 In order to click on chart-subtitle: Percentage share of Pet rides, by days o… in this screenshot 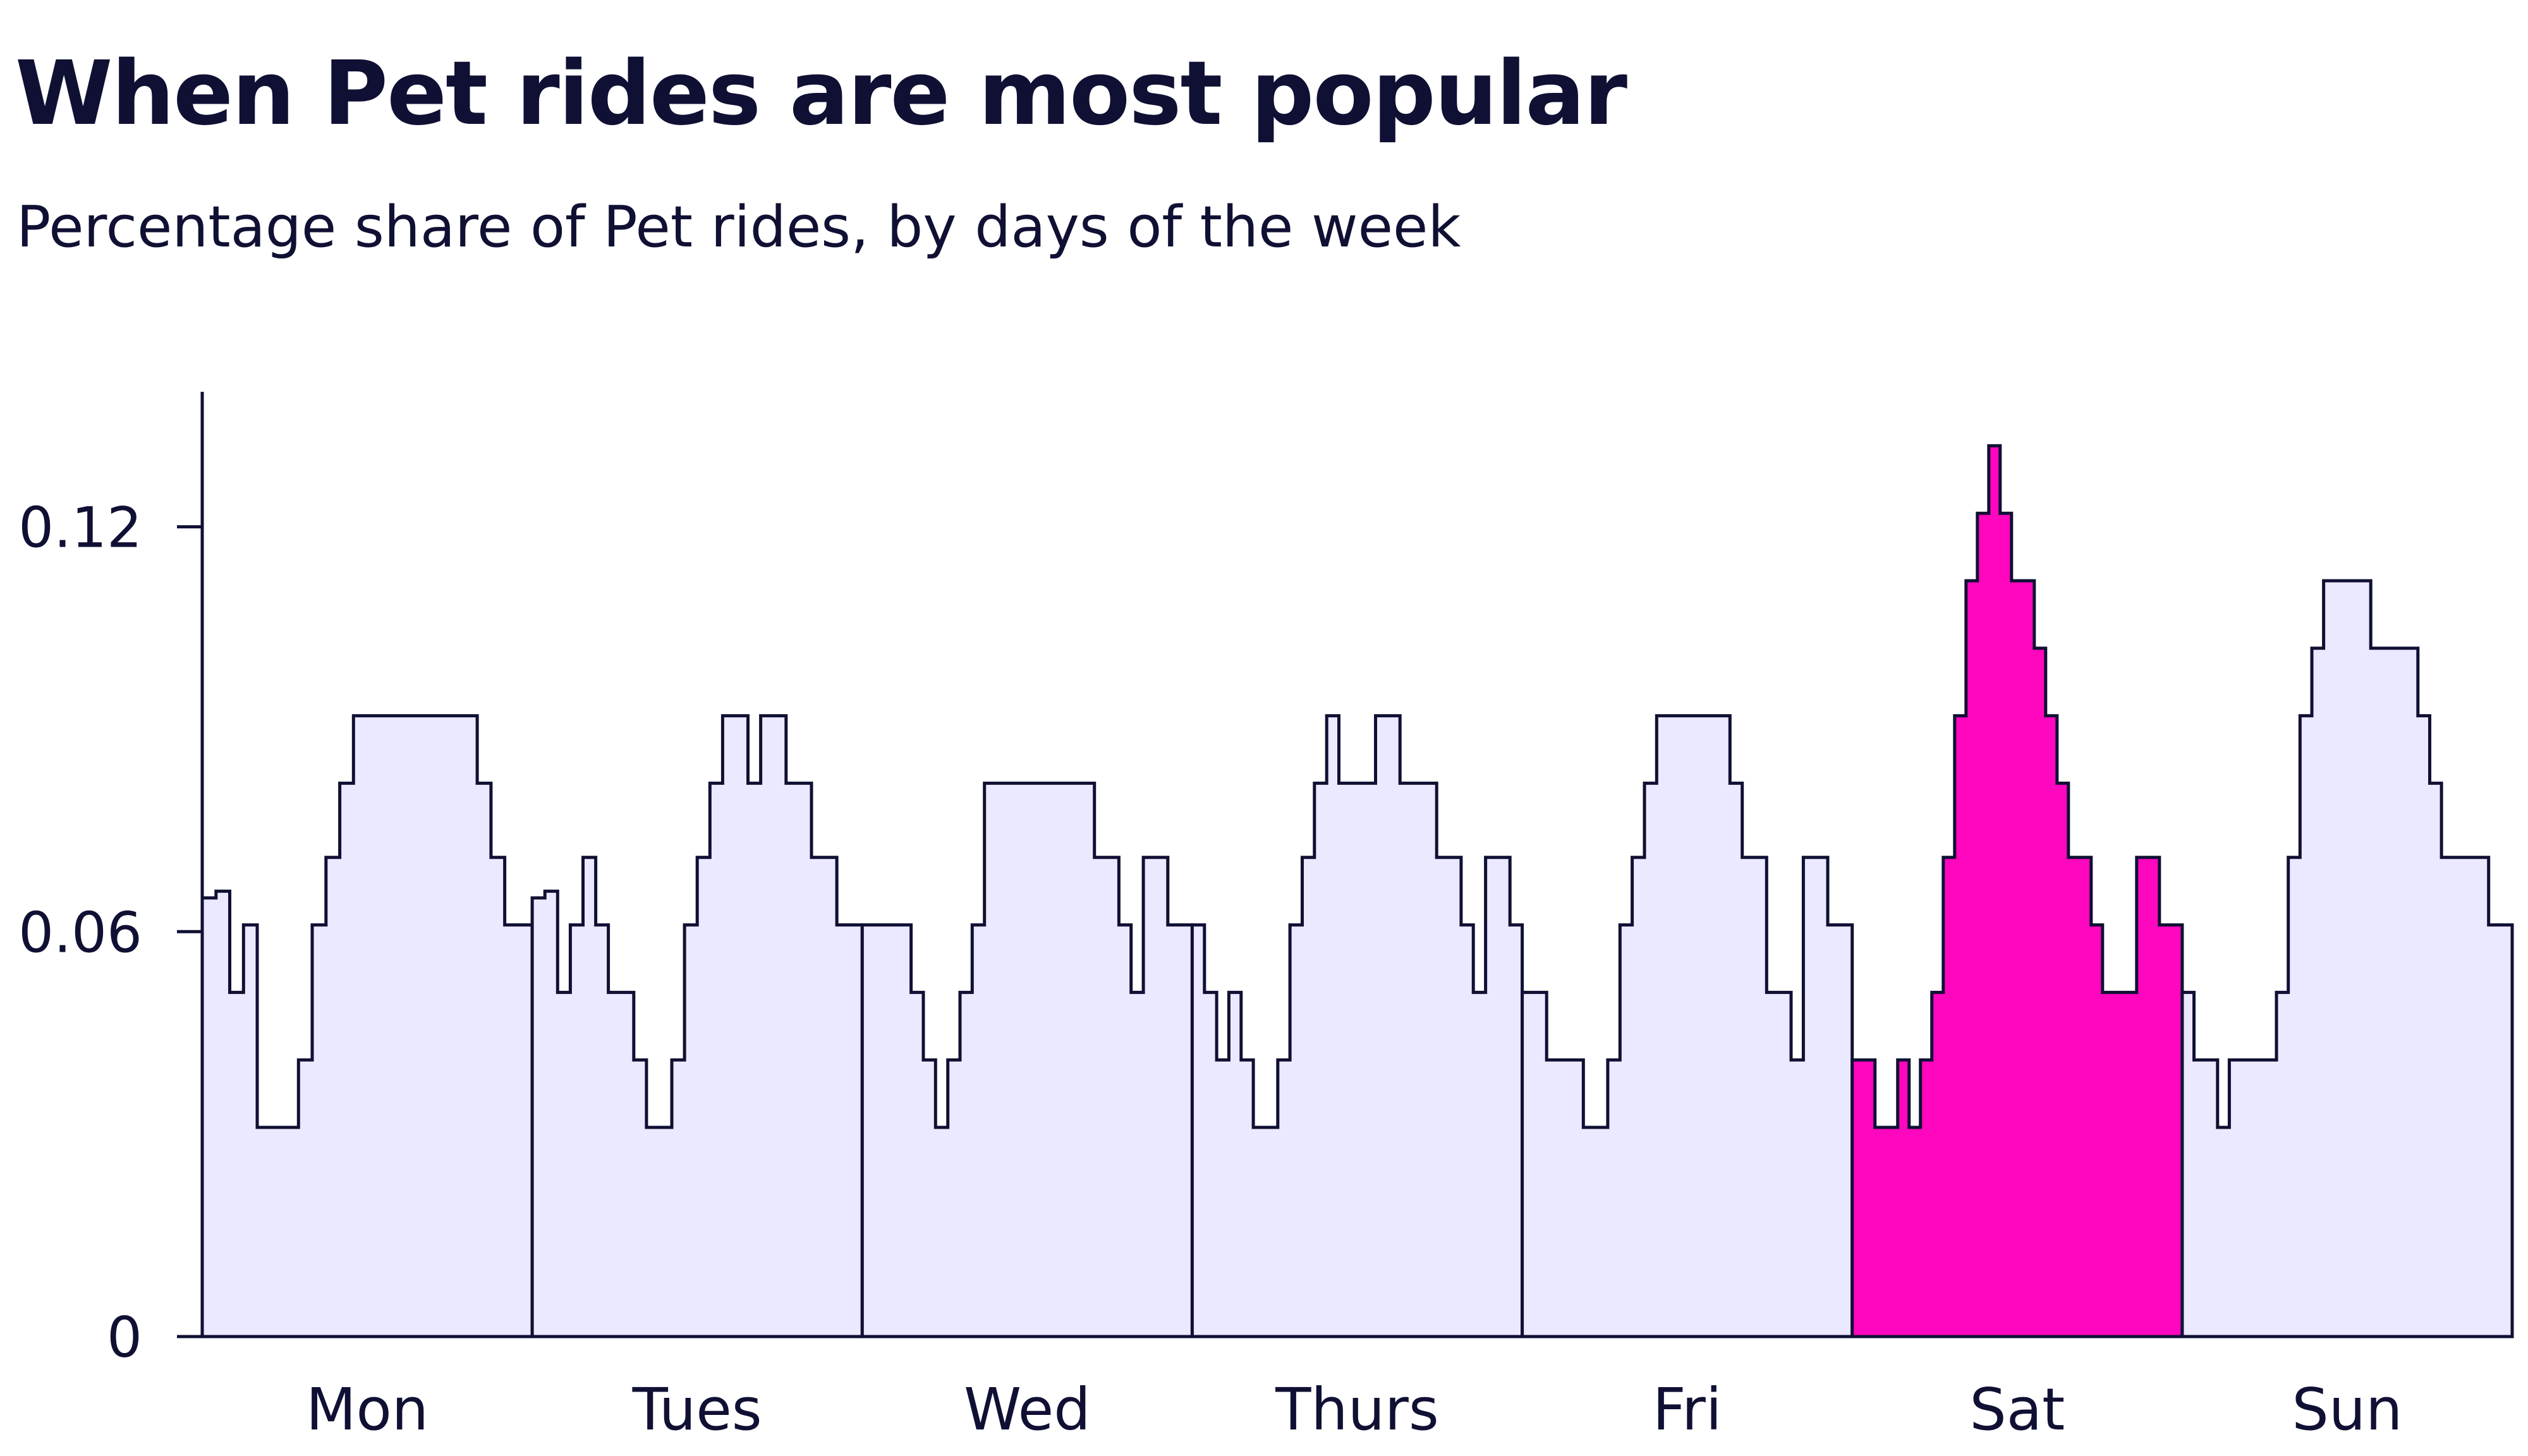, I will do `click(738, 227)`.